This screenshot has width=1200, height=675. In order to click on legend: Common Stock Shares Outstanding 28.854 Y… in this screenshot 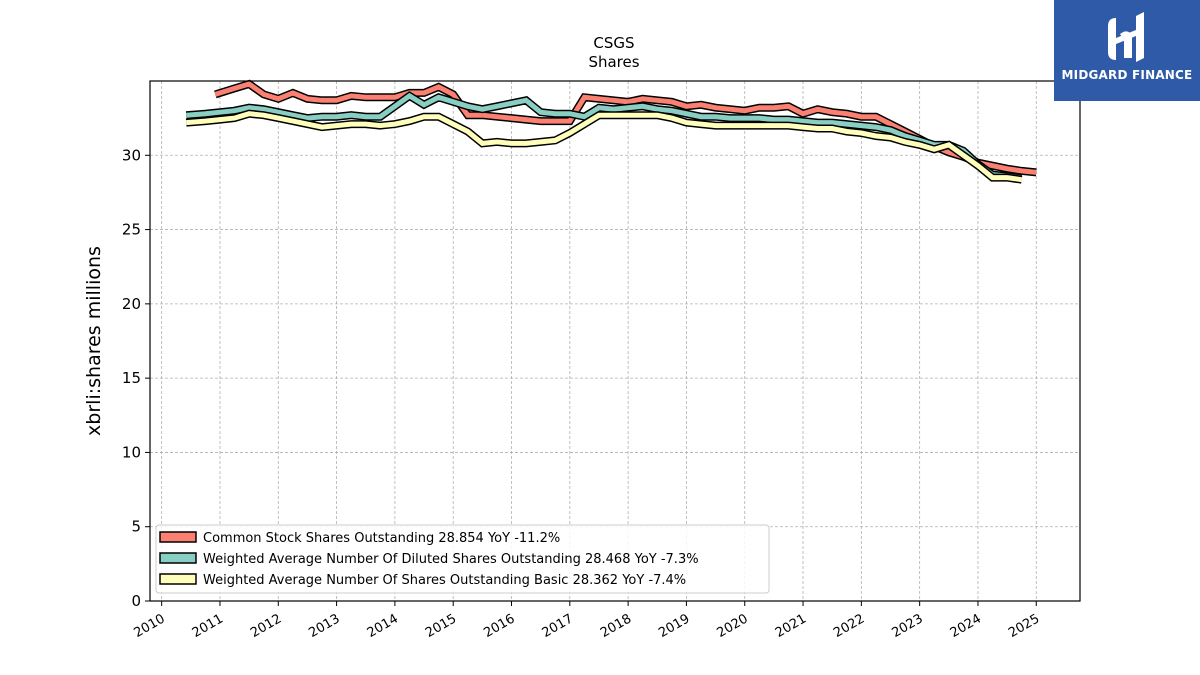, I will do `click(462, 559)`.